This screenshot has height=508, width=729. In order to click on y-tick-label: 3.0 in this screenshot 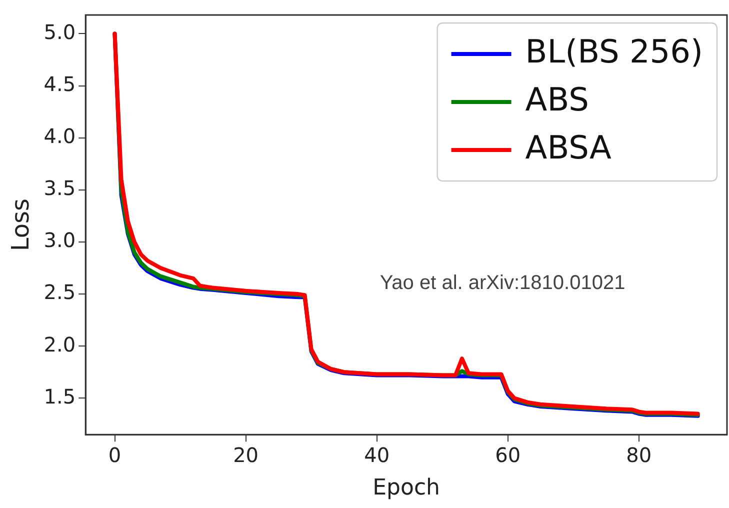, I will do `click(60, 240)`.